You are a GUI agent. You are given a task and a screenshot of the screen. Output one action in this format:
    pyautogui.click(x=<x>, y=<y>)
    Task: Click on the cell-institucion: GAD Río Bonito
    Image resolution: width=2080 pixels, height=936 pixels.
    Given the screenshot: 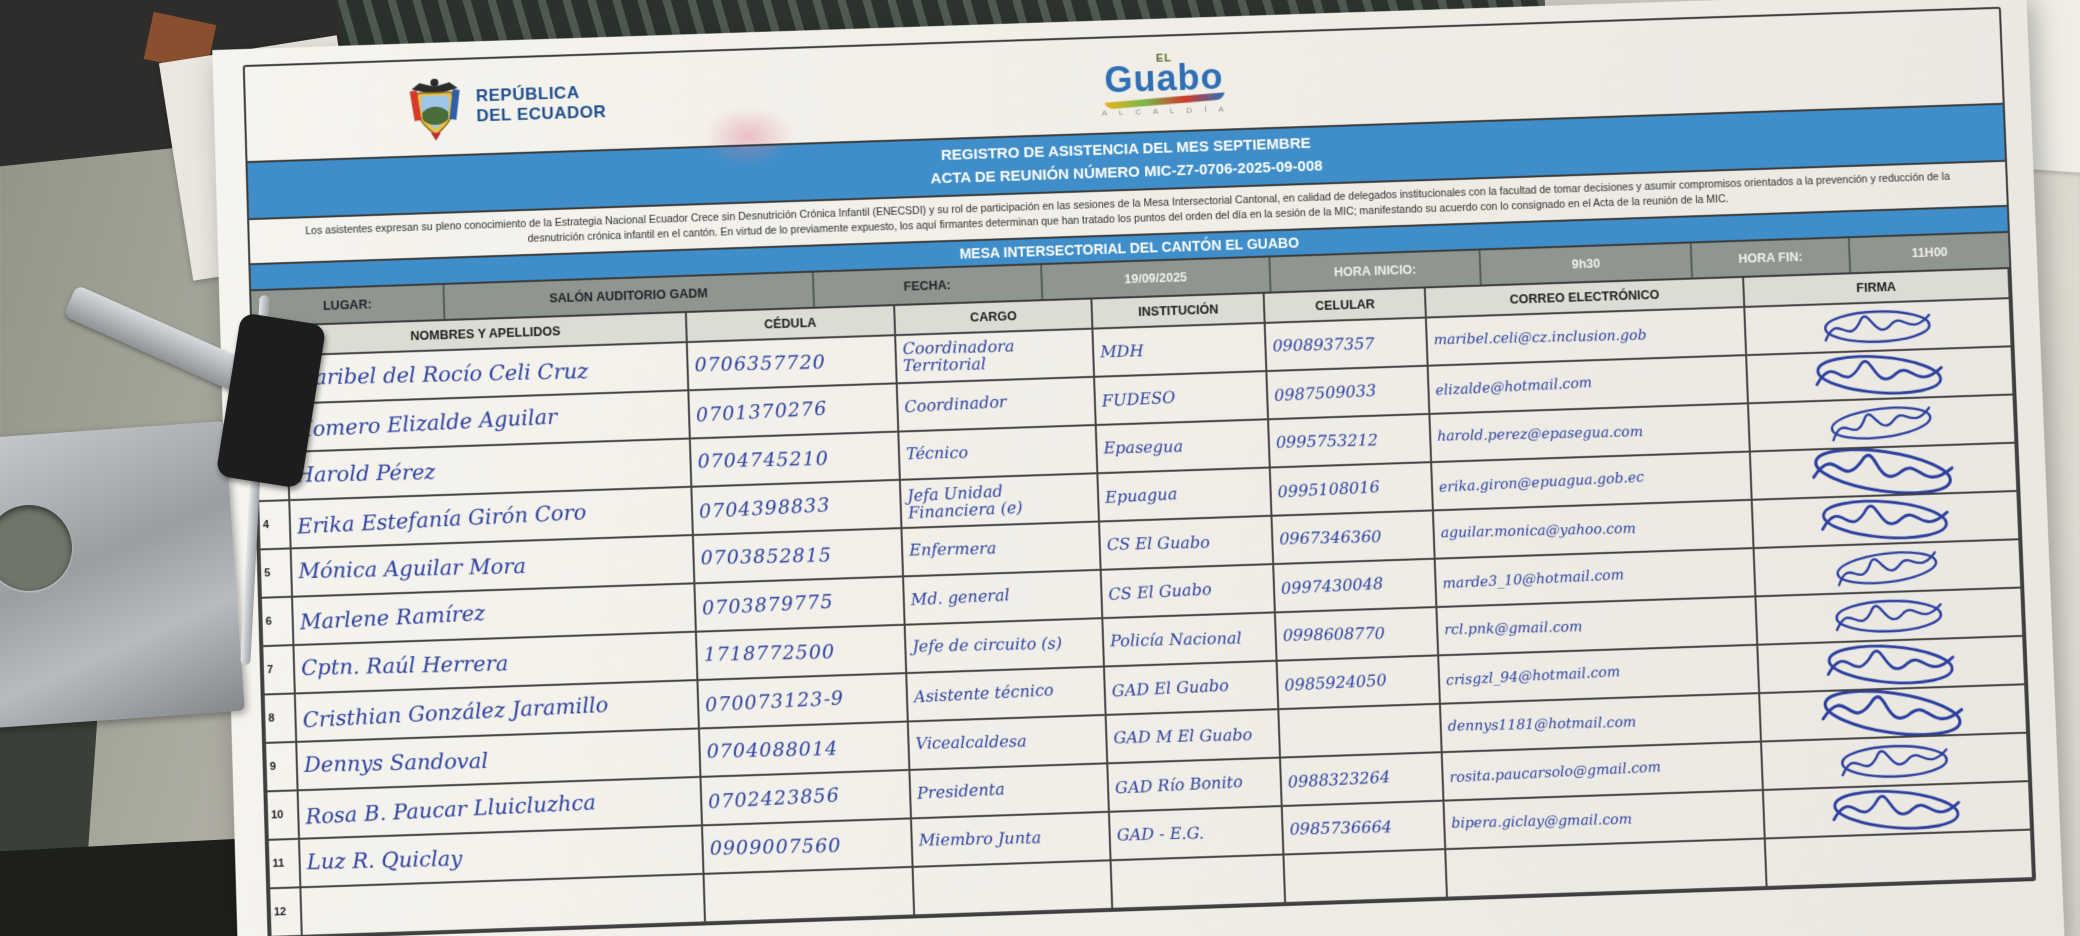 What is the action you would take?
    pyautogui.click(x=1194, y=785)
    